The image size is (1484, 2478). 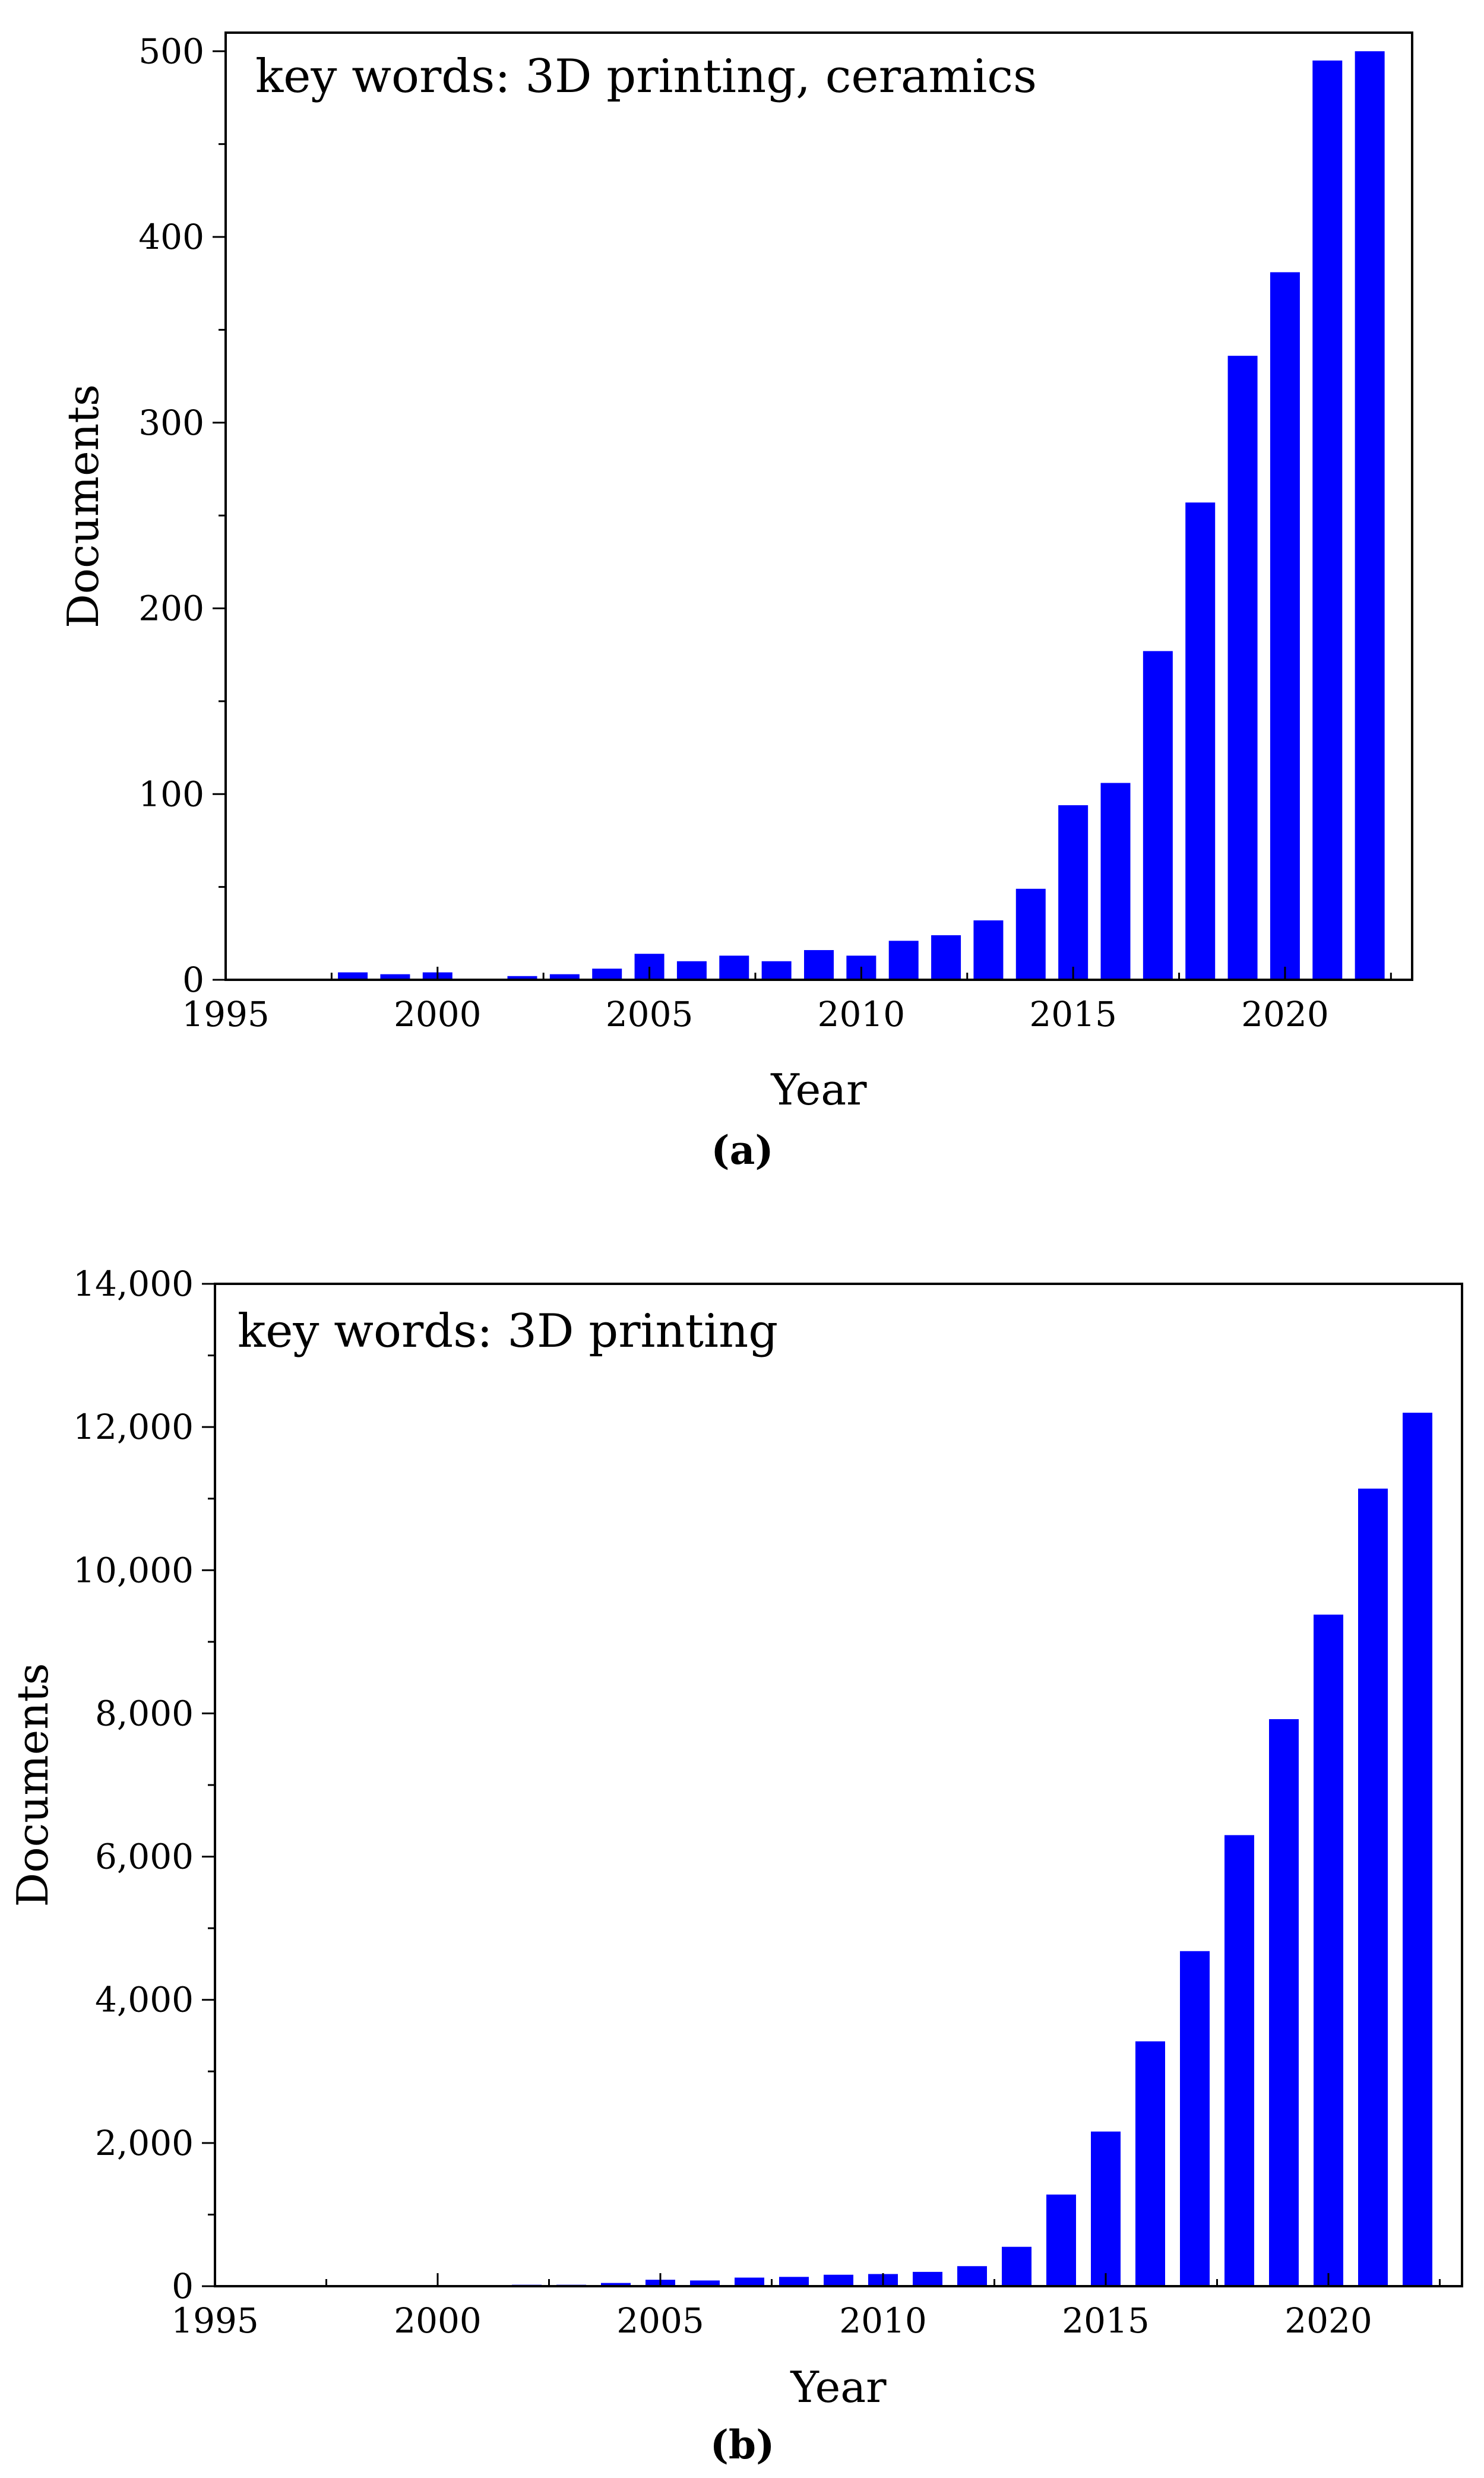 What do you see at coordinates (171, 423) in the screenshot?
I see `y-tick-label-a: 300` at bounding box center [171, 423].